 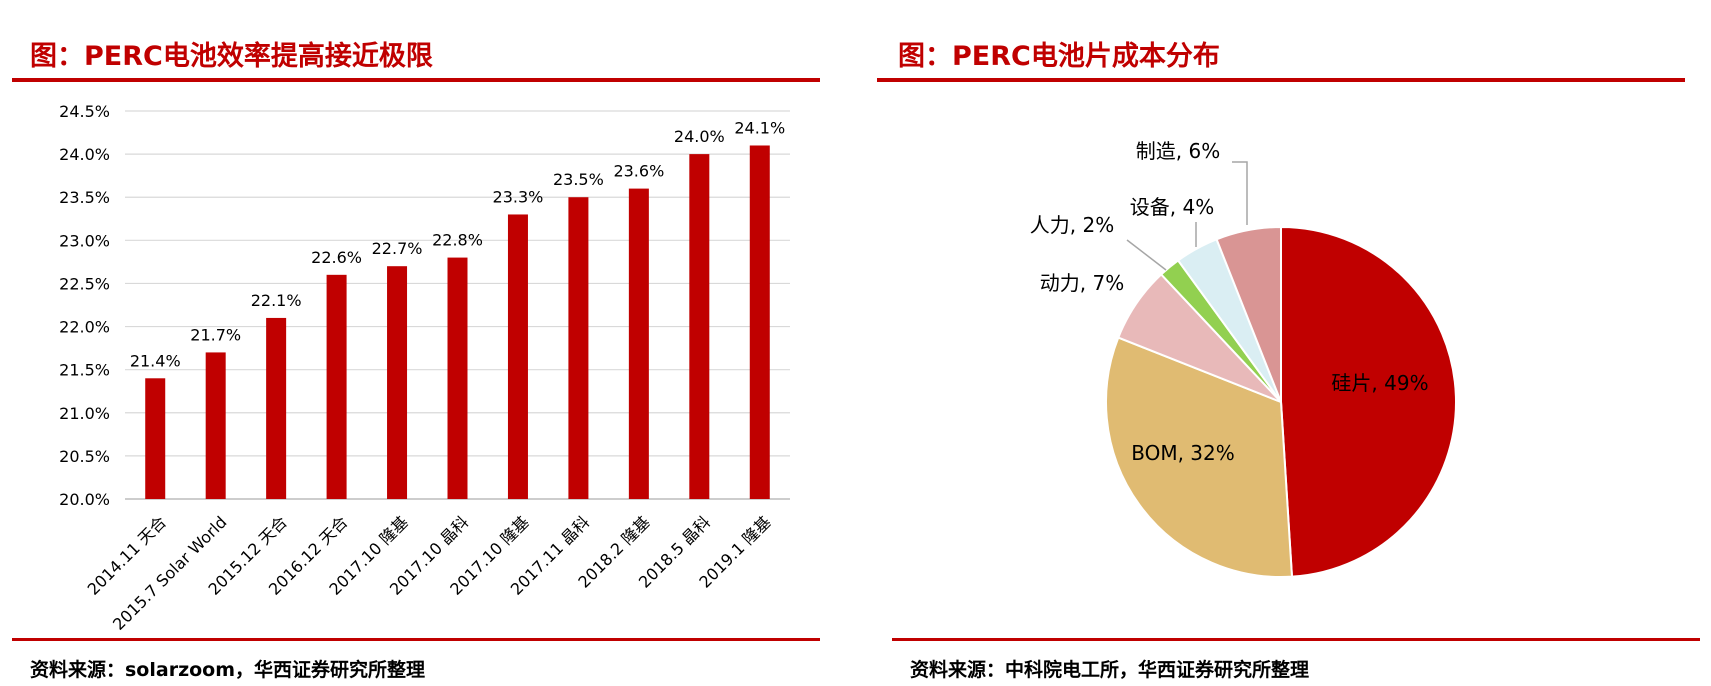 I want to click on y-tick-label: 24.0%, so click(x=84, y=154).